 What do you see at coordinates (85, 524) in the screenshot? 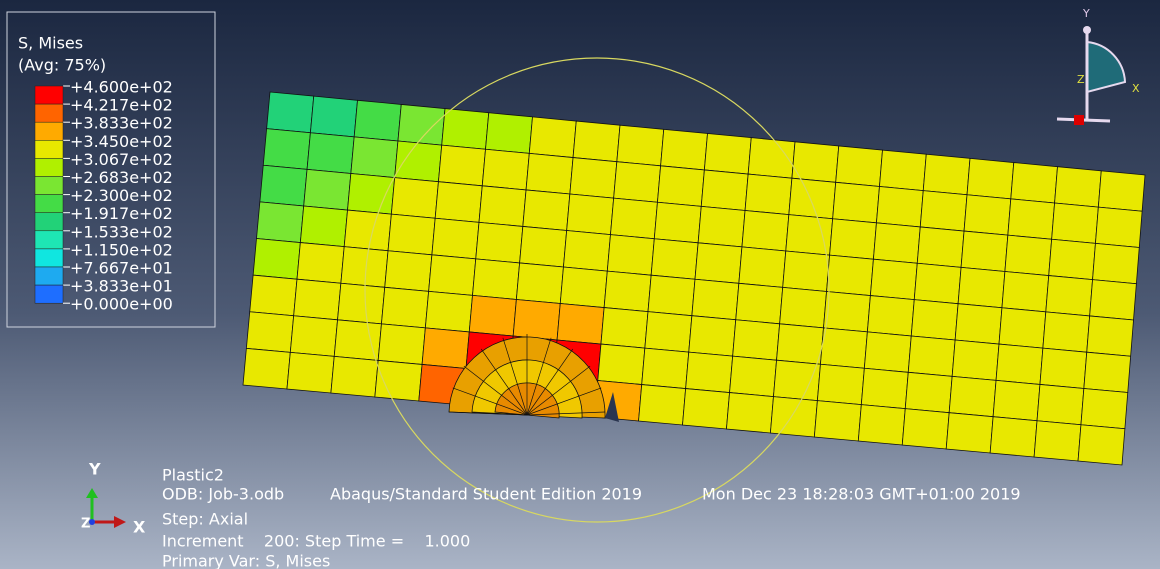
I see `axis-z: Z` at bounding box center [85, 524].